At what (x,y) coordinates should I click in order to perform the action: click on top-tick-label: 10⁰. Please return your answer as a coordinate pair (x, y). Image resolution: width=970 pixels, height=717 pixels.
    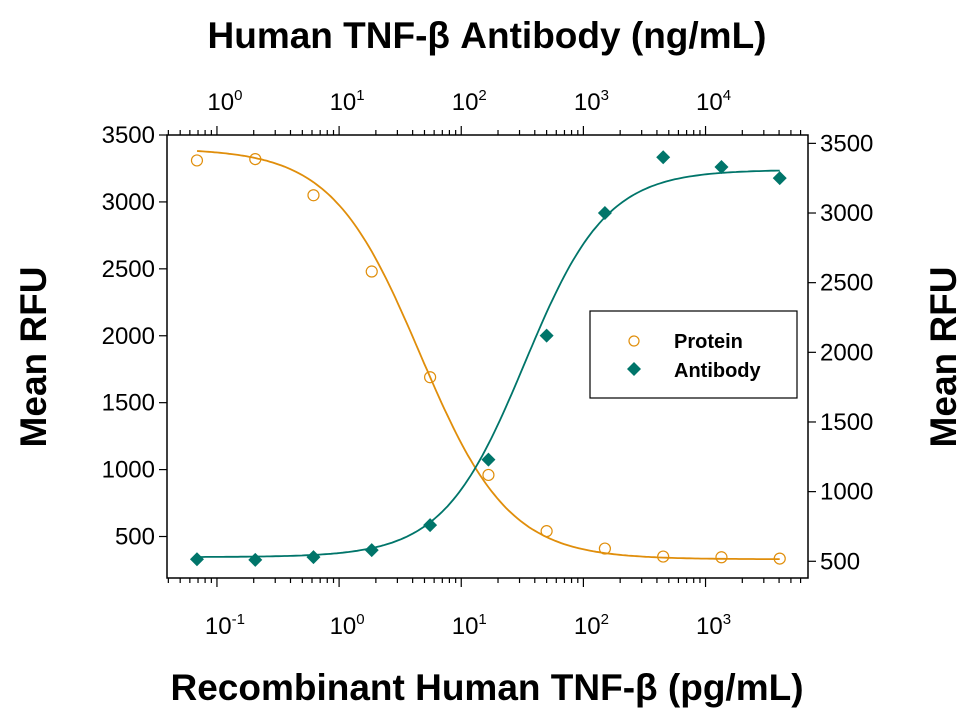
    Looking at the image, I should click on (224, 101).